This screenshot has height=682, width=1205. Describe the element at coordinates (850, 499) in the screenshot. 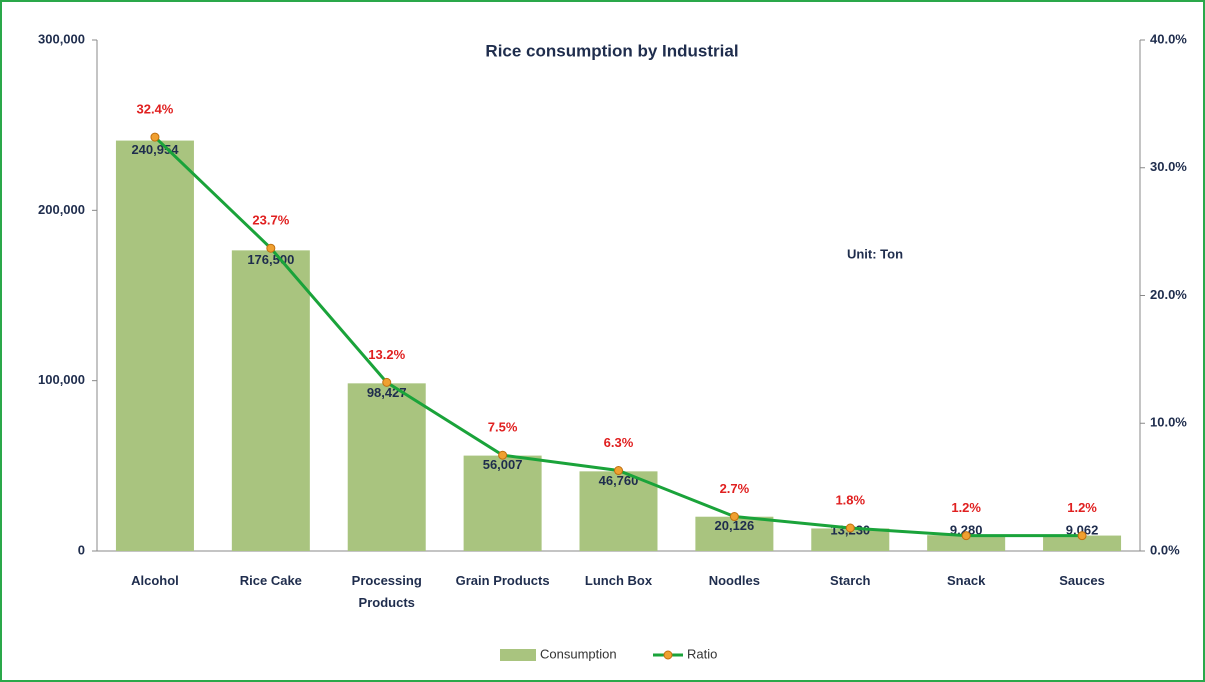

I see `ratio-value-label: 1.8%` at that location.